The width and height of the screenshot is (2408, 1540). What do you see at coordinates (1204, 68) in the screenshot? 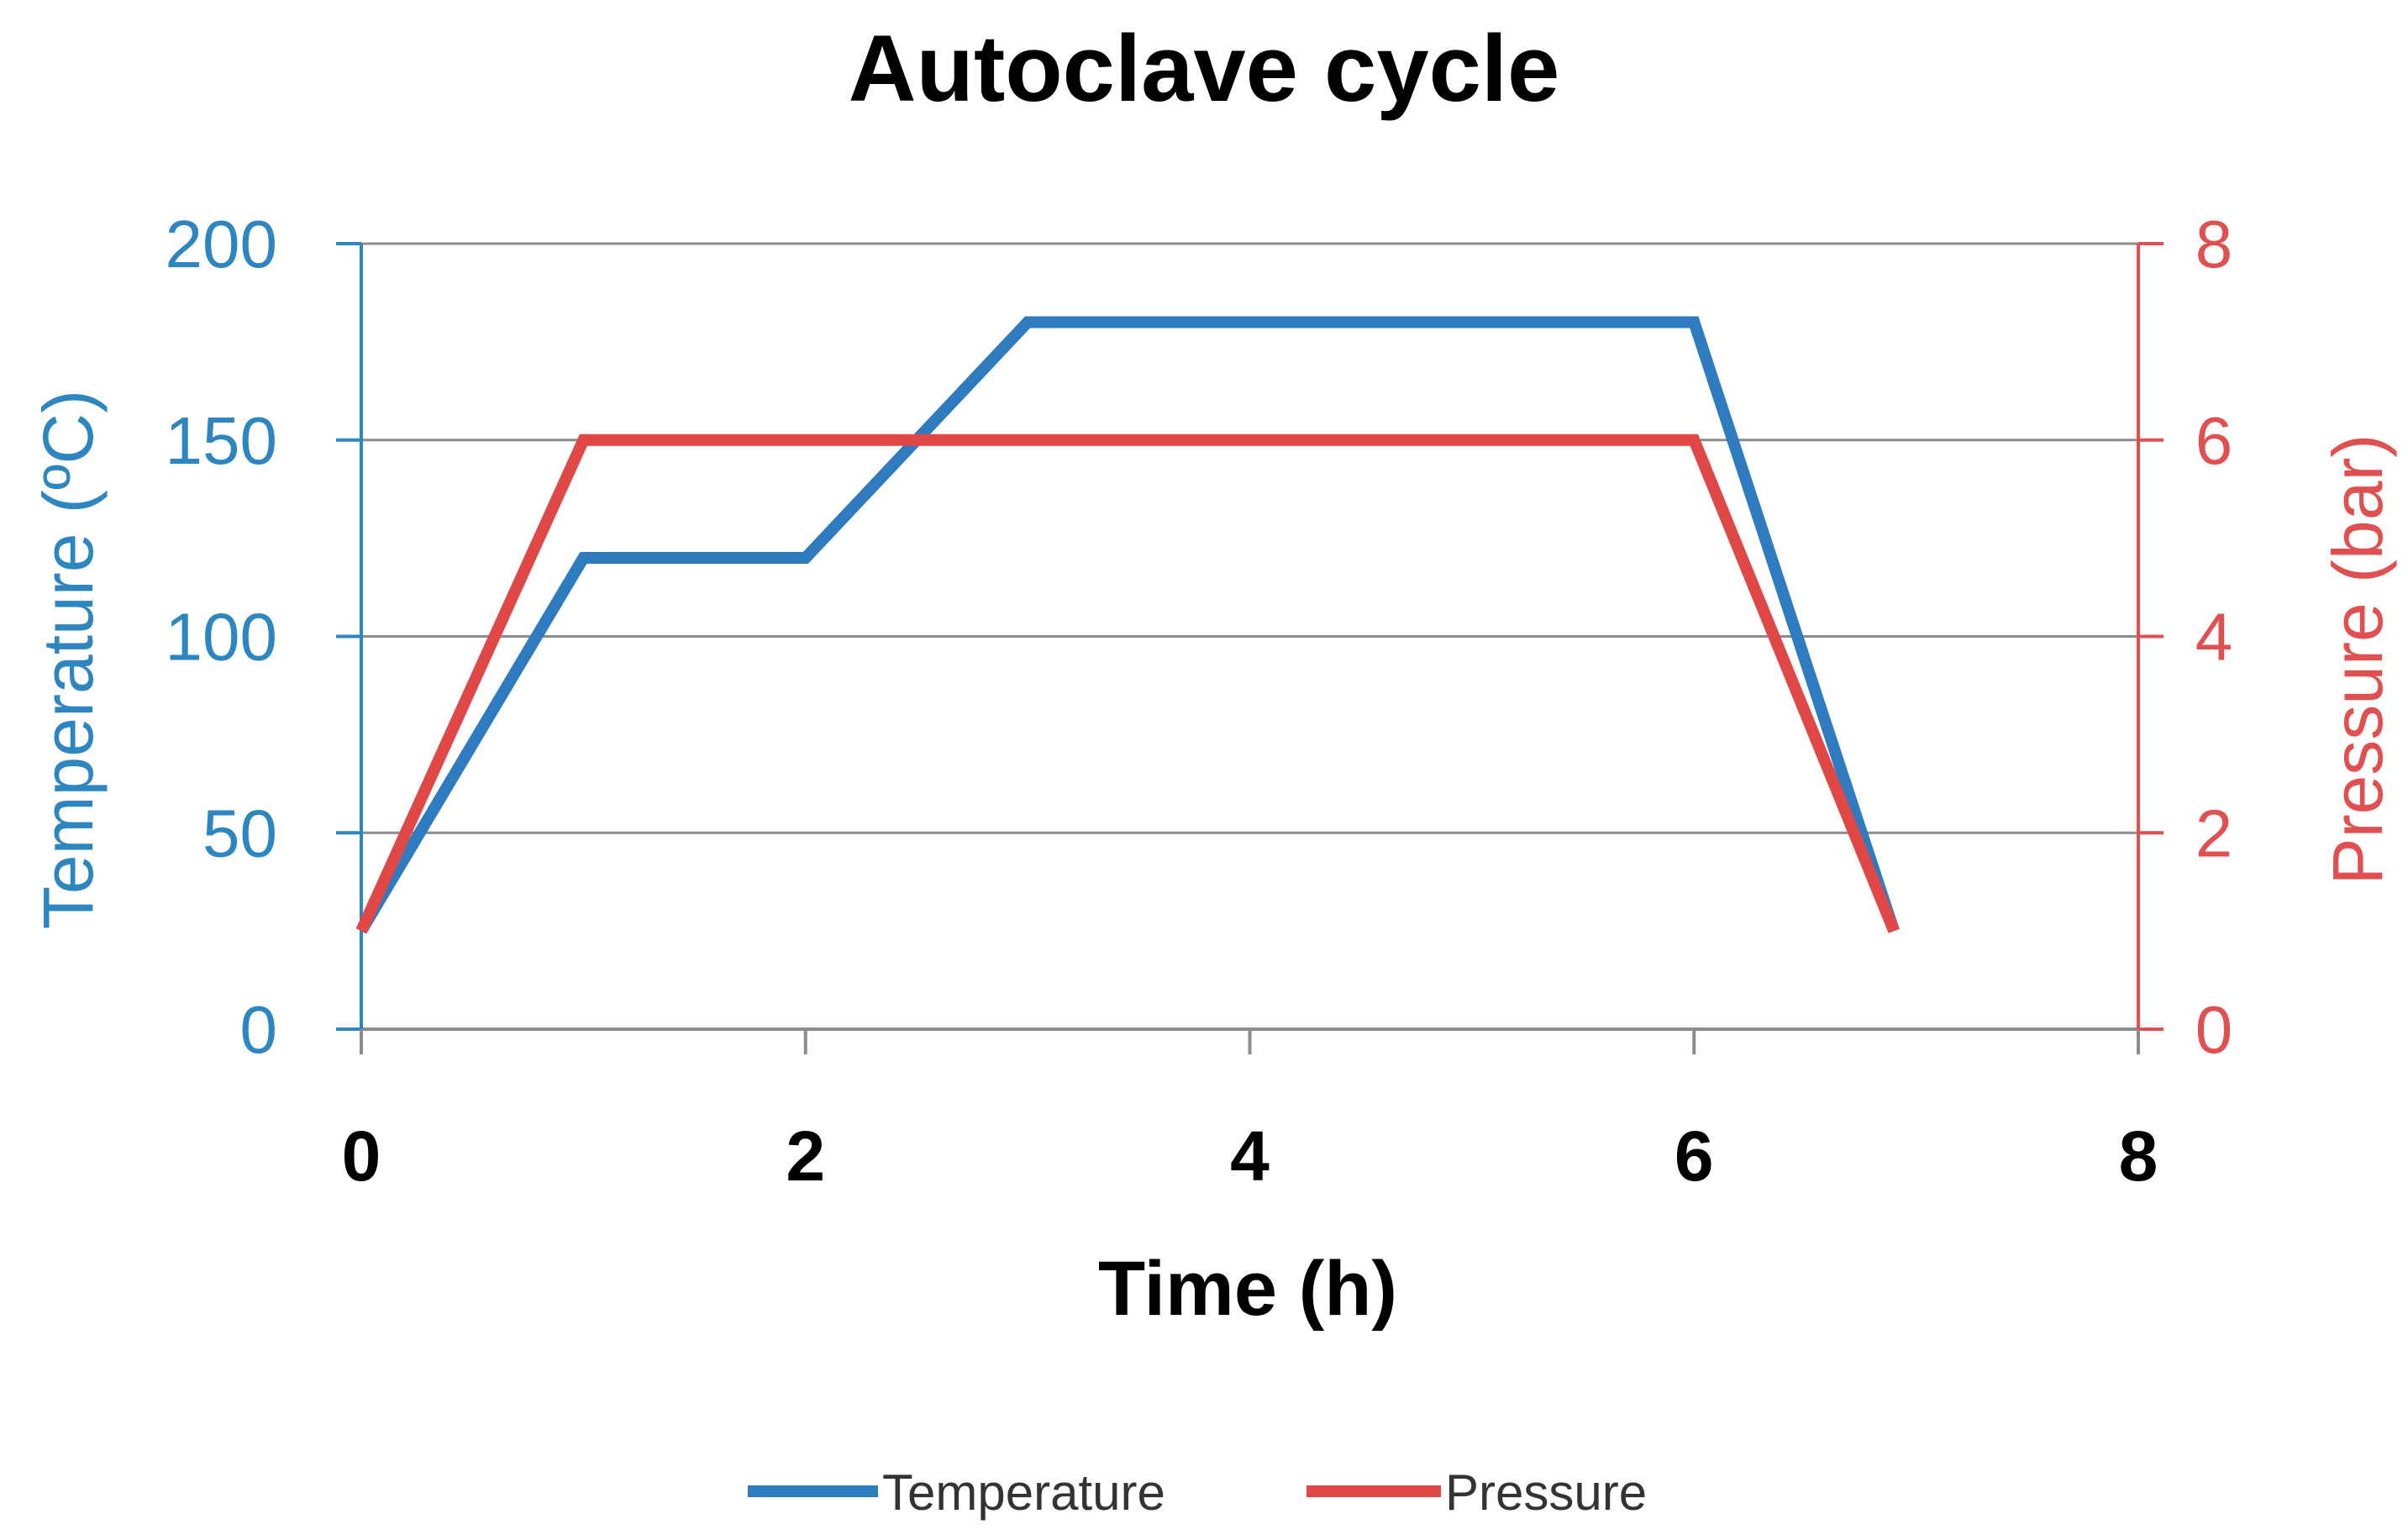
I see `chart-title: Autoclave cycle` at bounding box center [1204, 68].